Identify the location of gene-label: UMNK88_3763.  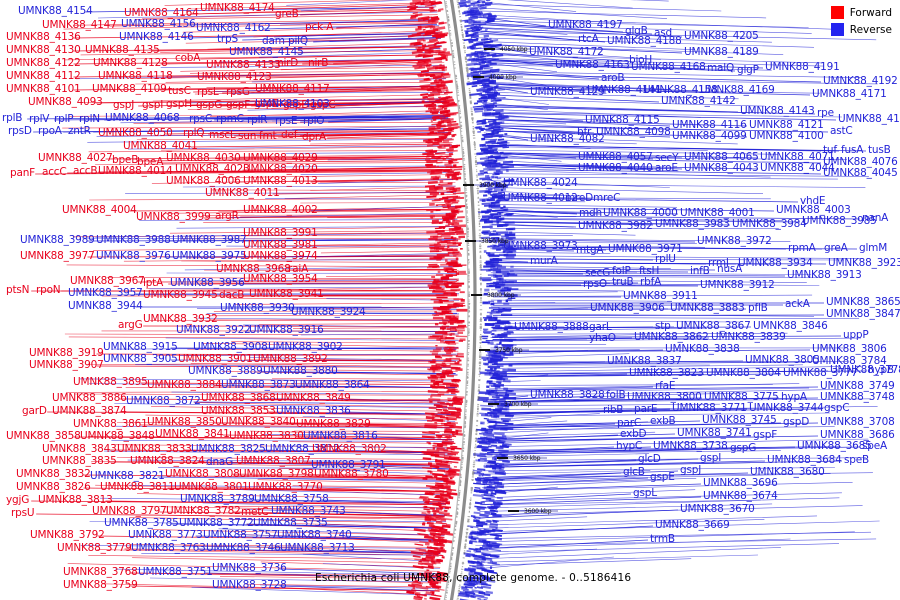
(168, 548).